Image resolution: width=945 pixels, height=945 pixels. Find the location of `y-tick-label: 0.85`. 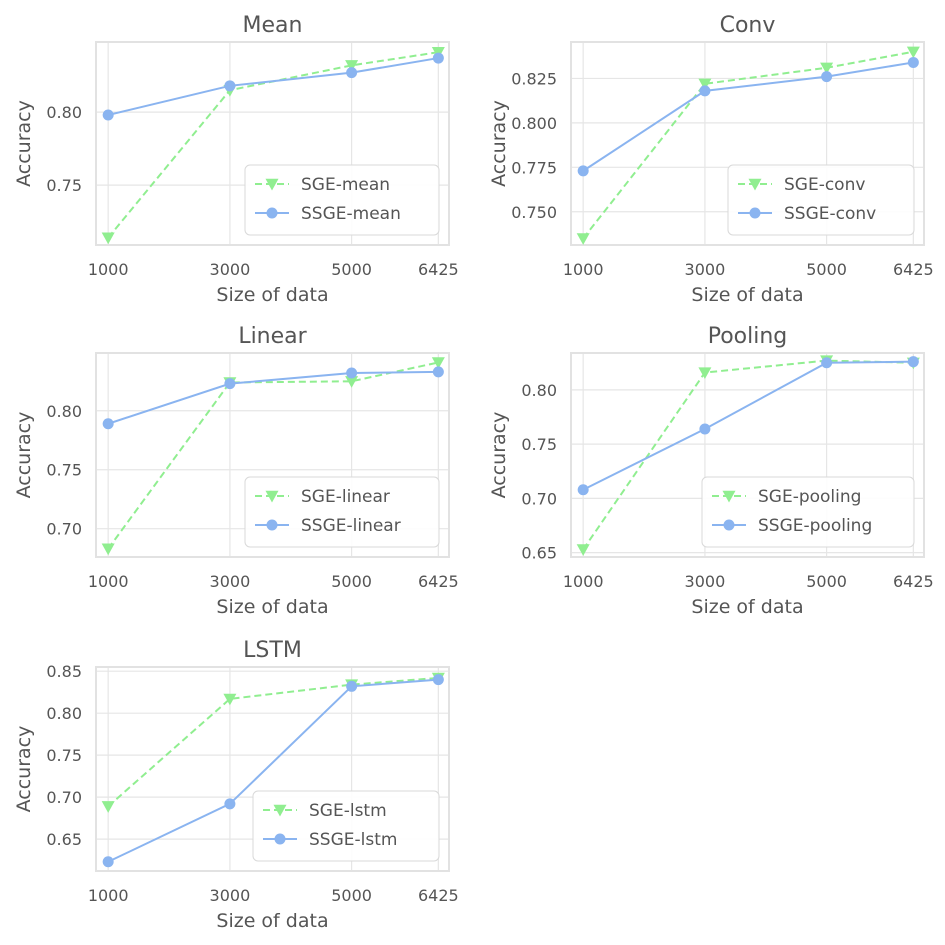

y-tick-label: 0.85 is located at coordinates (64, 671).